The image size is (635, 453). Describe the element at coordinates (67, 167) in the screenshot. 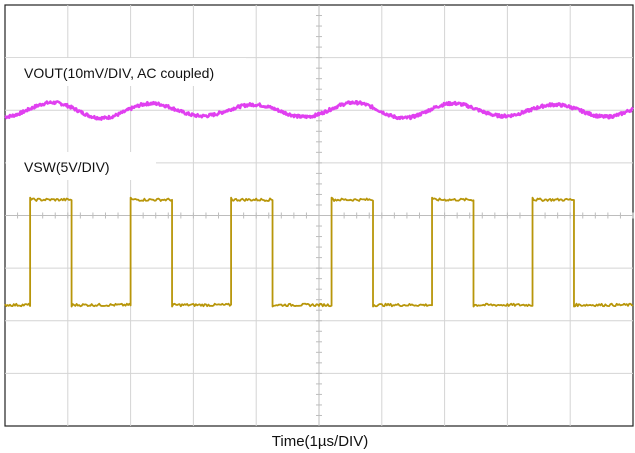

I see `vsw-trace-label: VSW(5V/DIV)` at that location.